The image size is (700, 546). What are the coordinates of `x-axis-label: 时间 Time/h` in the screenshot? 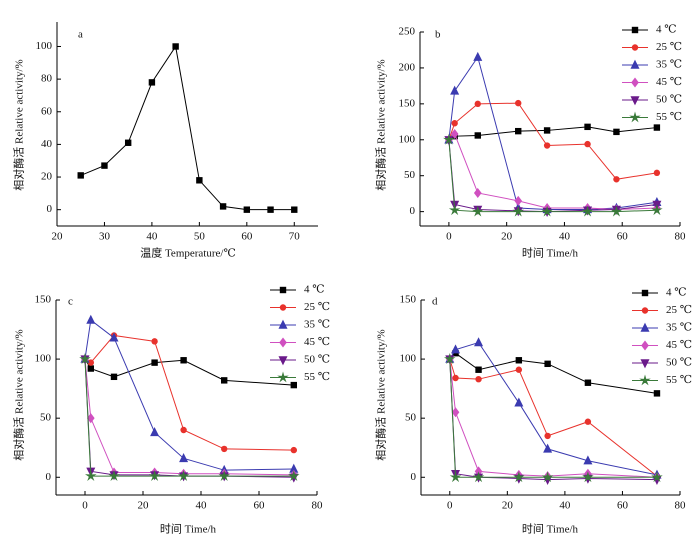 It's located at (188, 529).